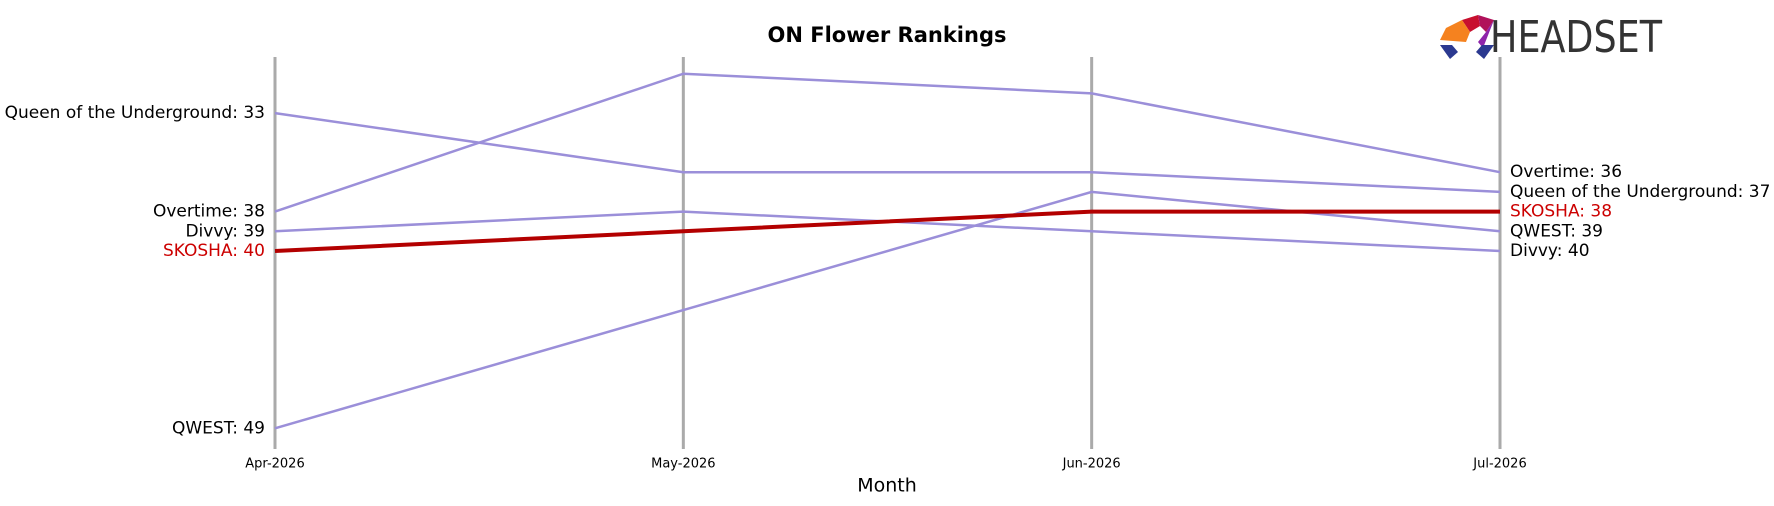  What do you see at coordinates (1576, 37) in the screenshot?
I see `logo-text: HEADSET` at bounding box center [1576, 37].